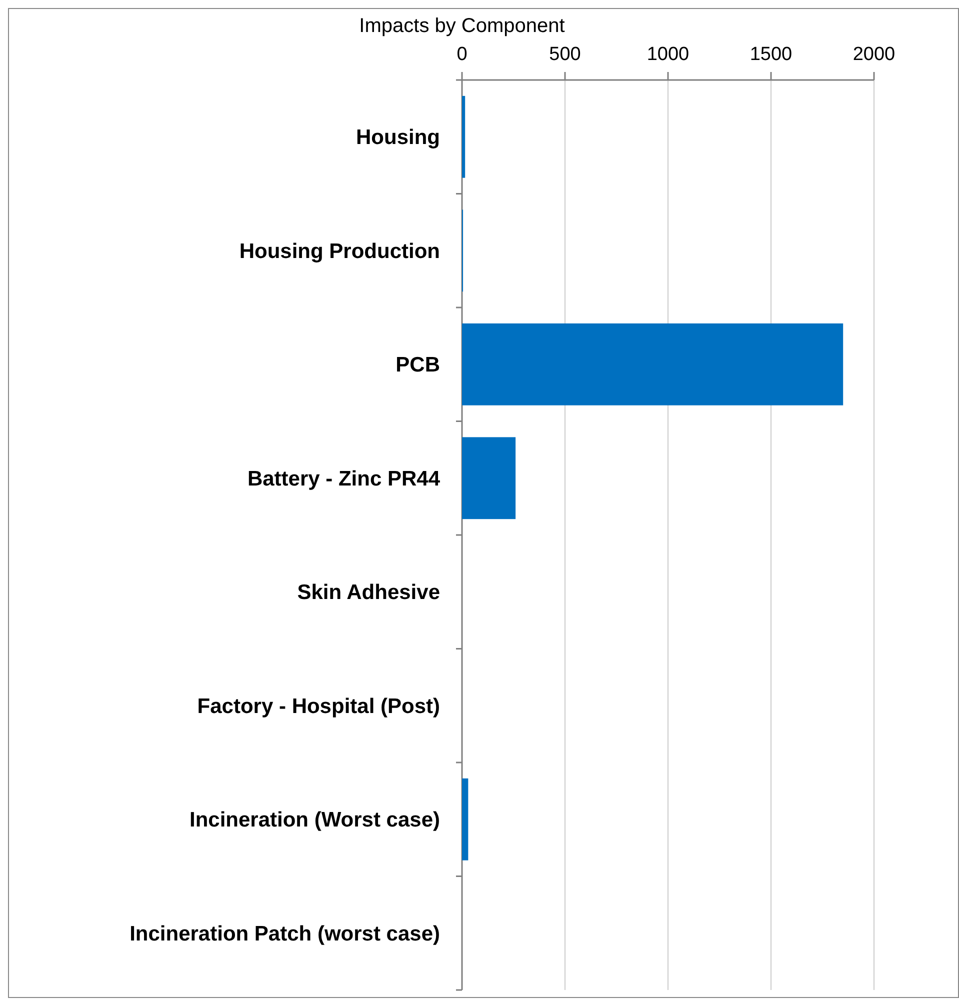  I want to click on y-tick-label: Incineration (Worst case), so click(314, 820).